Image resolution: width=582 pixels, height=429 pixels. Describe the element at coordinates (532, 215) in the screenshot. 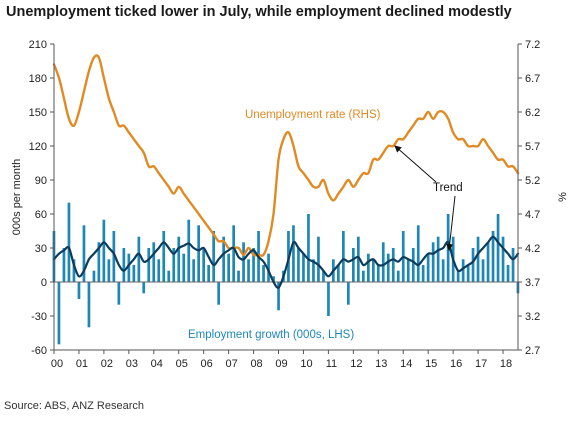

I see `right-tick-label: 4.7` at that location.